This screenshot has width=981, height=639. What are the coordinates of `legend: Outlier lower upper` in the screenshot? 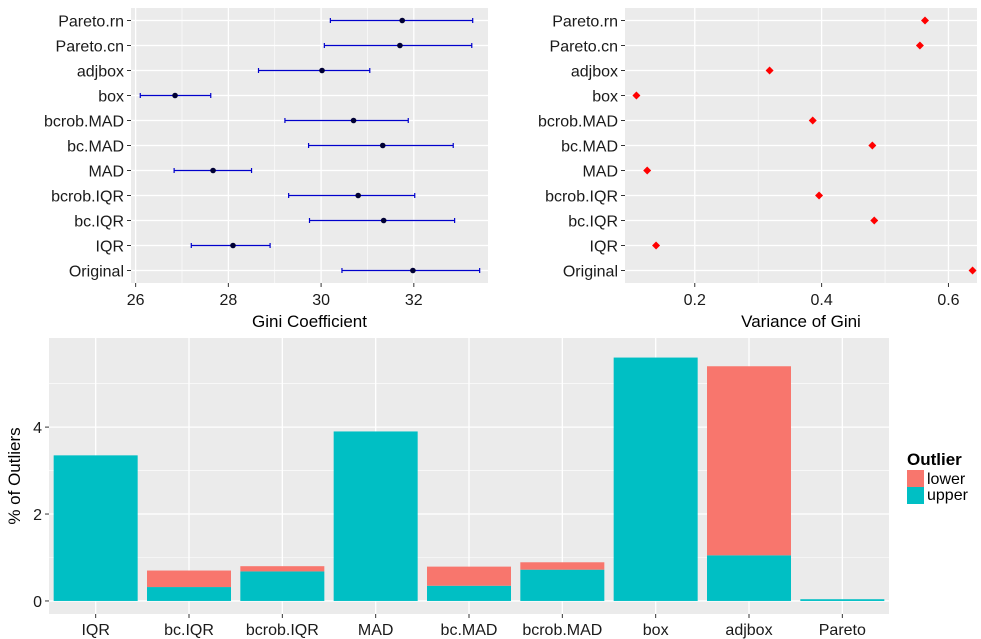 It's located at (938, 477).